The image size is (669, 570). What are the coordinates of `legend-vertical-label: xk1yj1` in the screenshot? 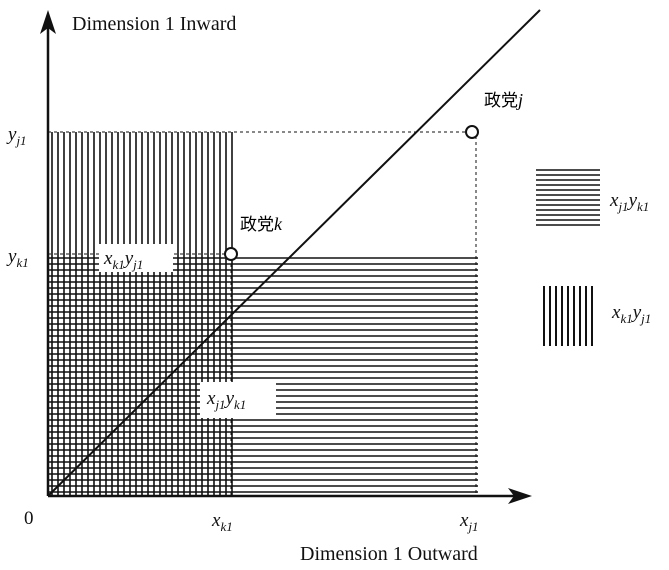 It's located at (631, 314).